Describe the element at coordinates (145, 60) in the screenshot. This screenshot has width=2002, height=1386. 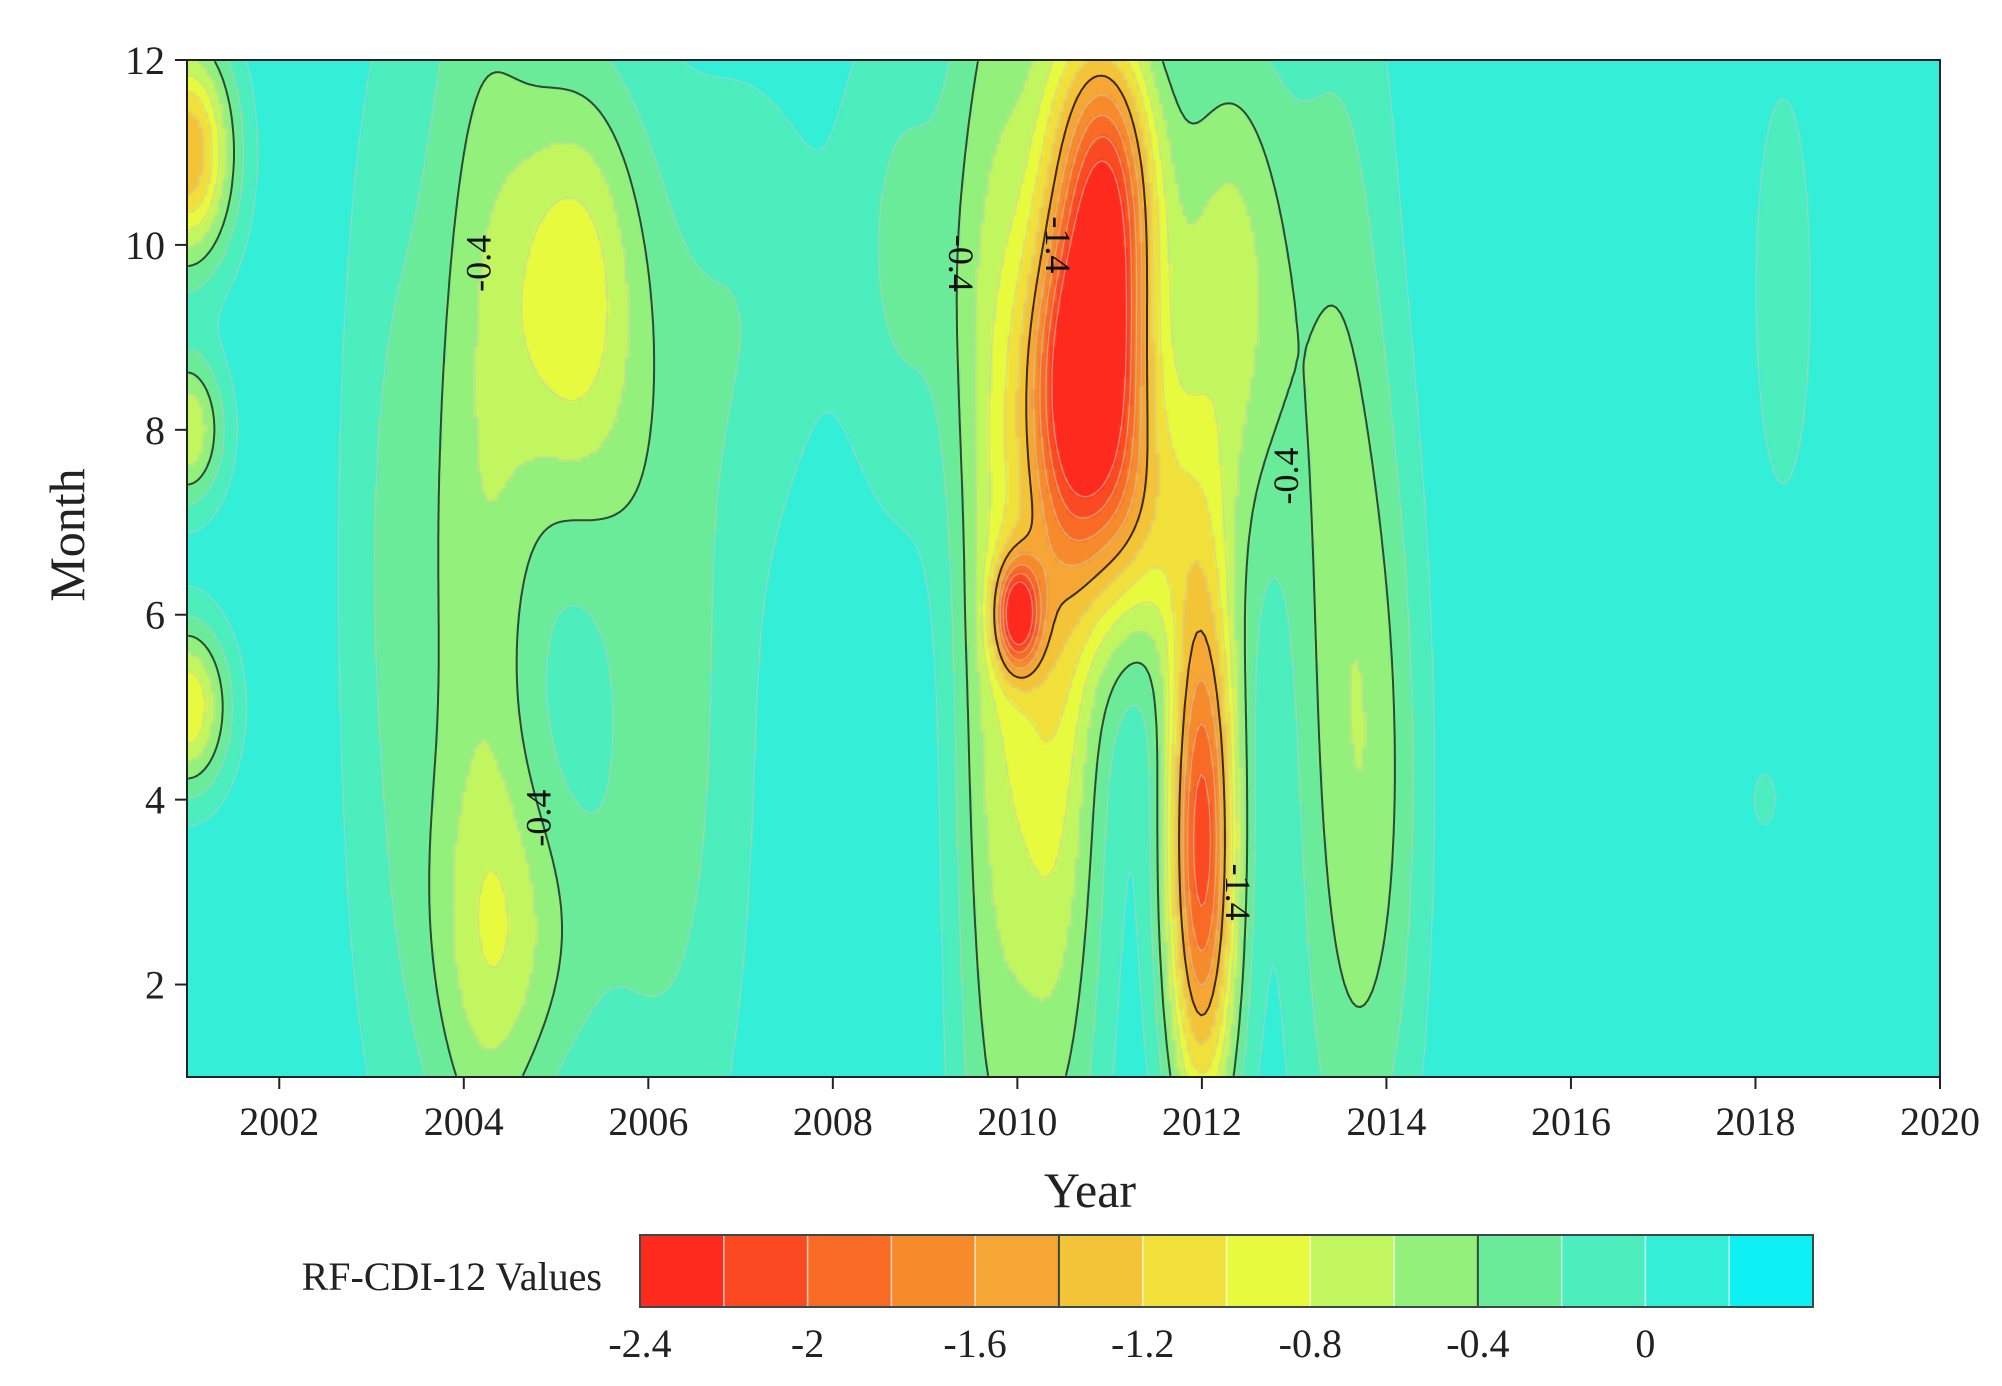
I see `y-tick-label: 12` at that location.